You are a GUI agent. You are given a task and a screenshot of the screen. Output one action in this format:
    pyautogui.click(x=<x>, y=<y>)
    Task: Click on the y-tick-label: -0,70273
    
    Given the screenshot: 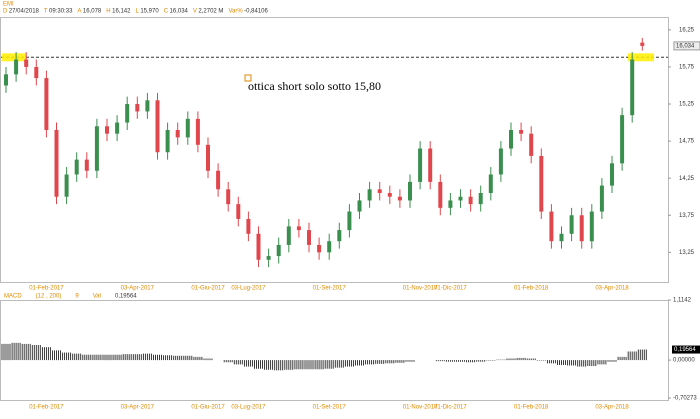 What is the action you would take?
    pyautogui.click(x=685, y=399)
    